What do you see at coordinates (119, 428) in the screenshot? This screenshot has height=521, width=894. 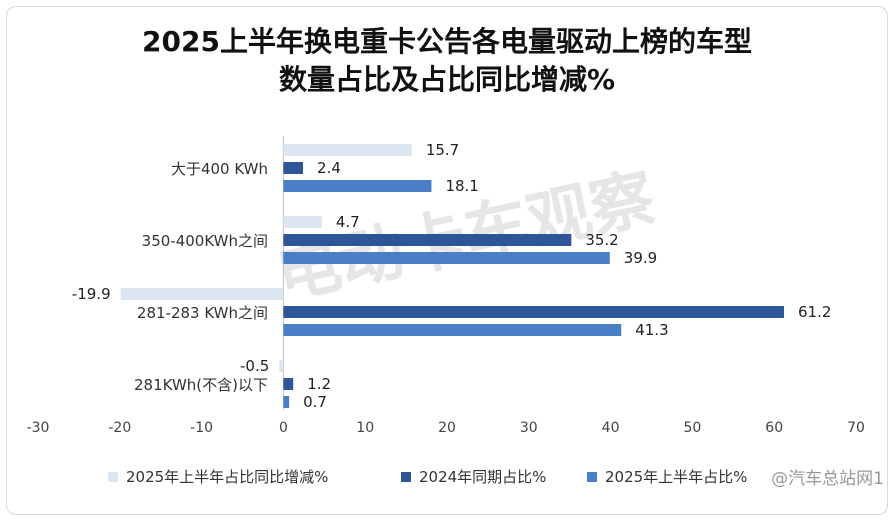 I see `x-tick-label-2: -20` at bounding box center [119, 428].